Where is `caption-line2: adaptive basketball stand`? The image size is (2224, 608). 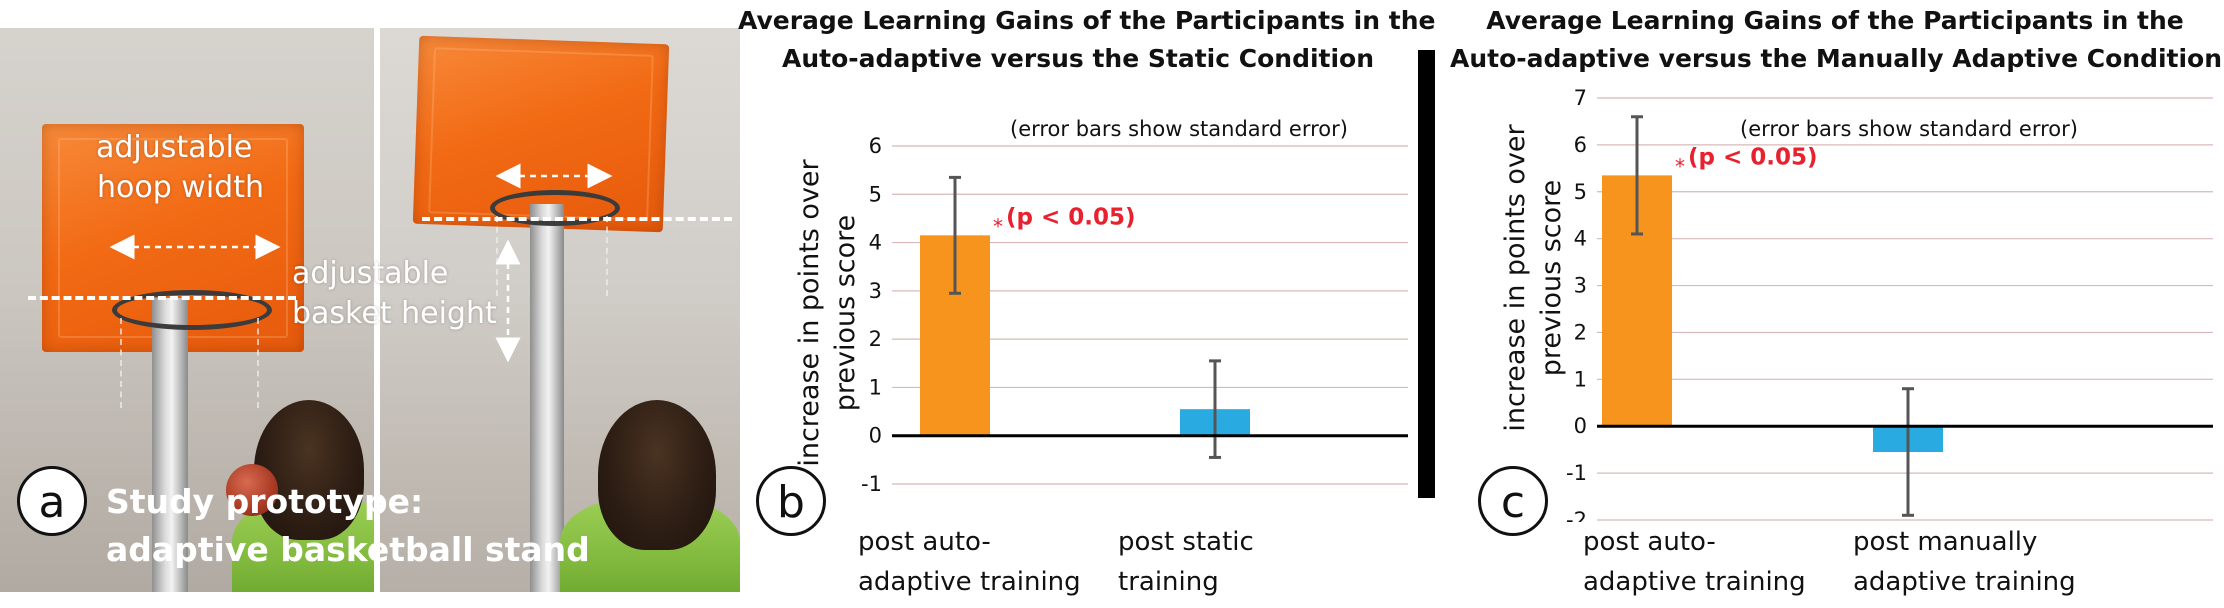
caption-line2: adaptive basketball stand is located at coordinates (348, 549).